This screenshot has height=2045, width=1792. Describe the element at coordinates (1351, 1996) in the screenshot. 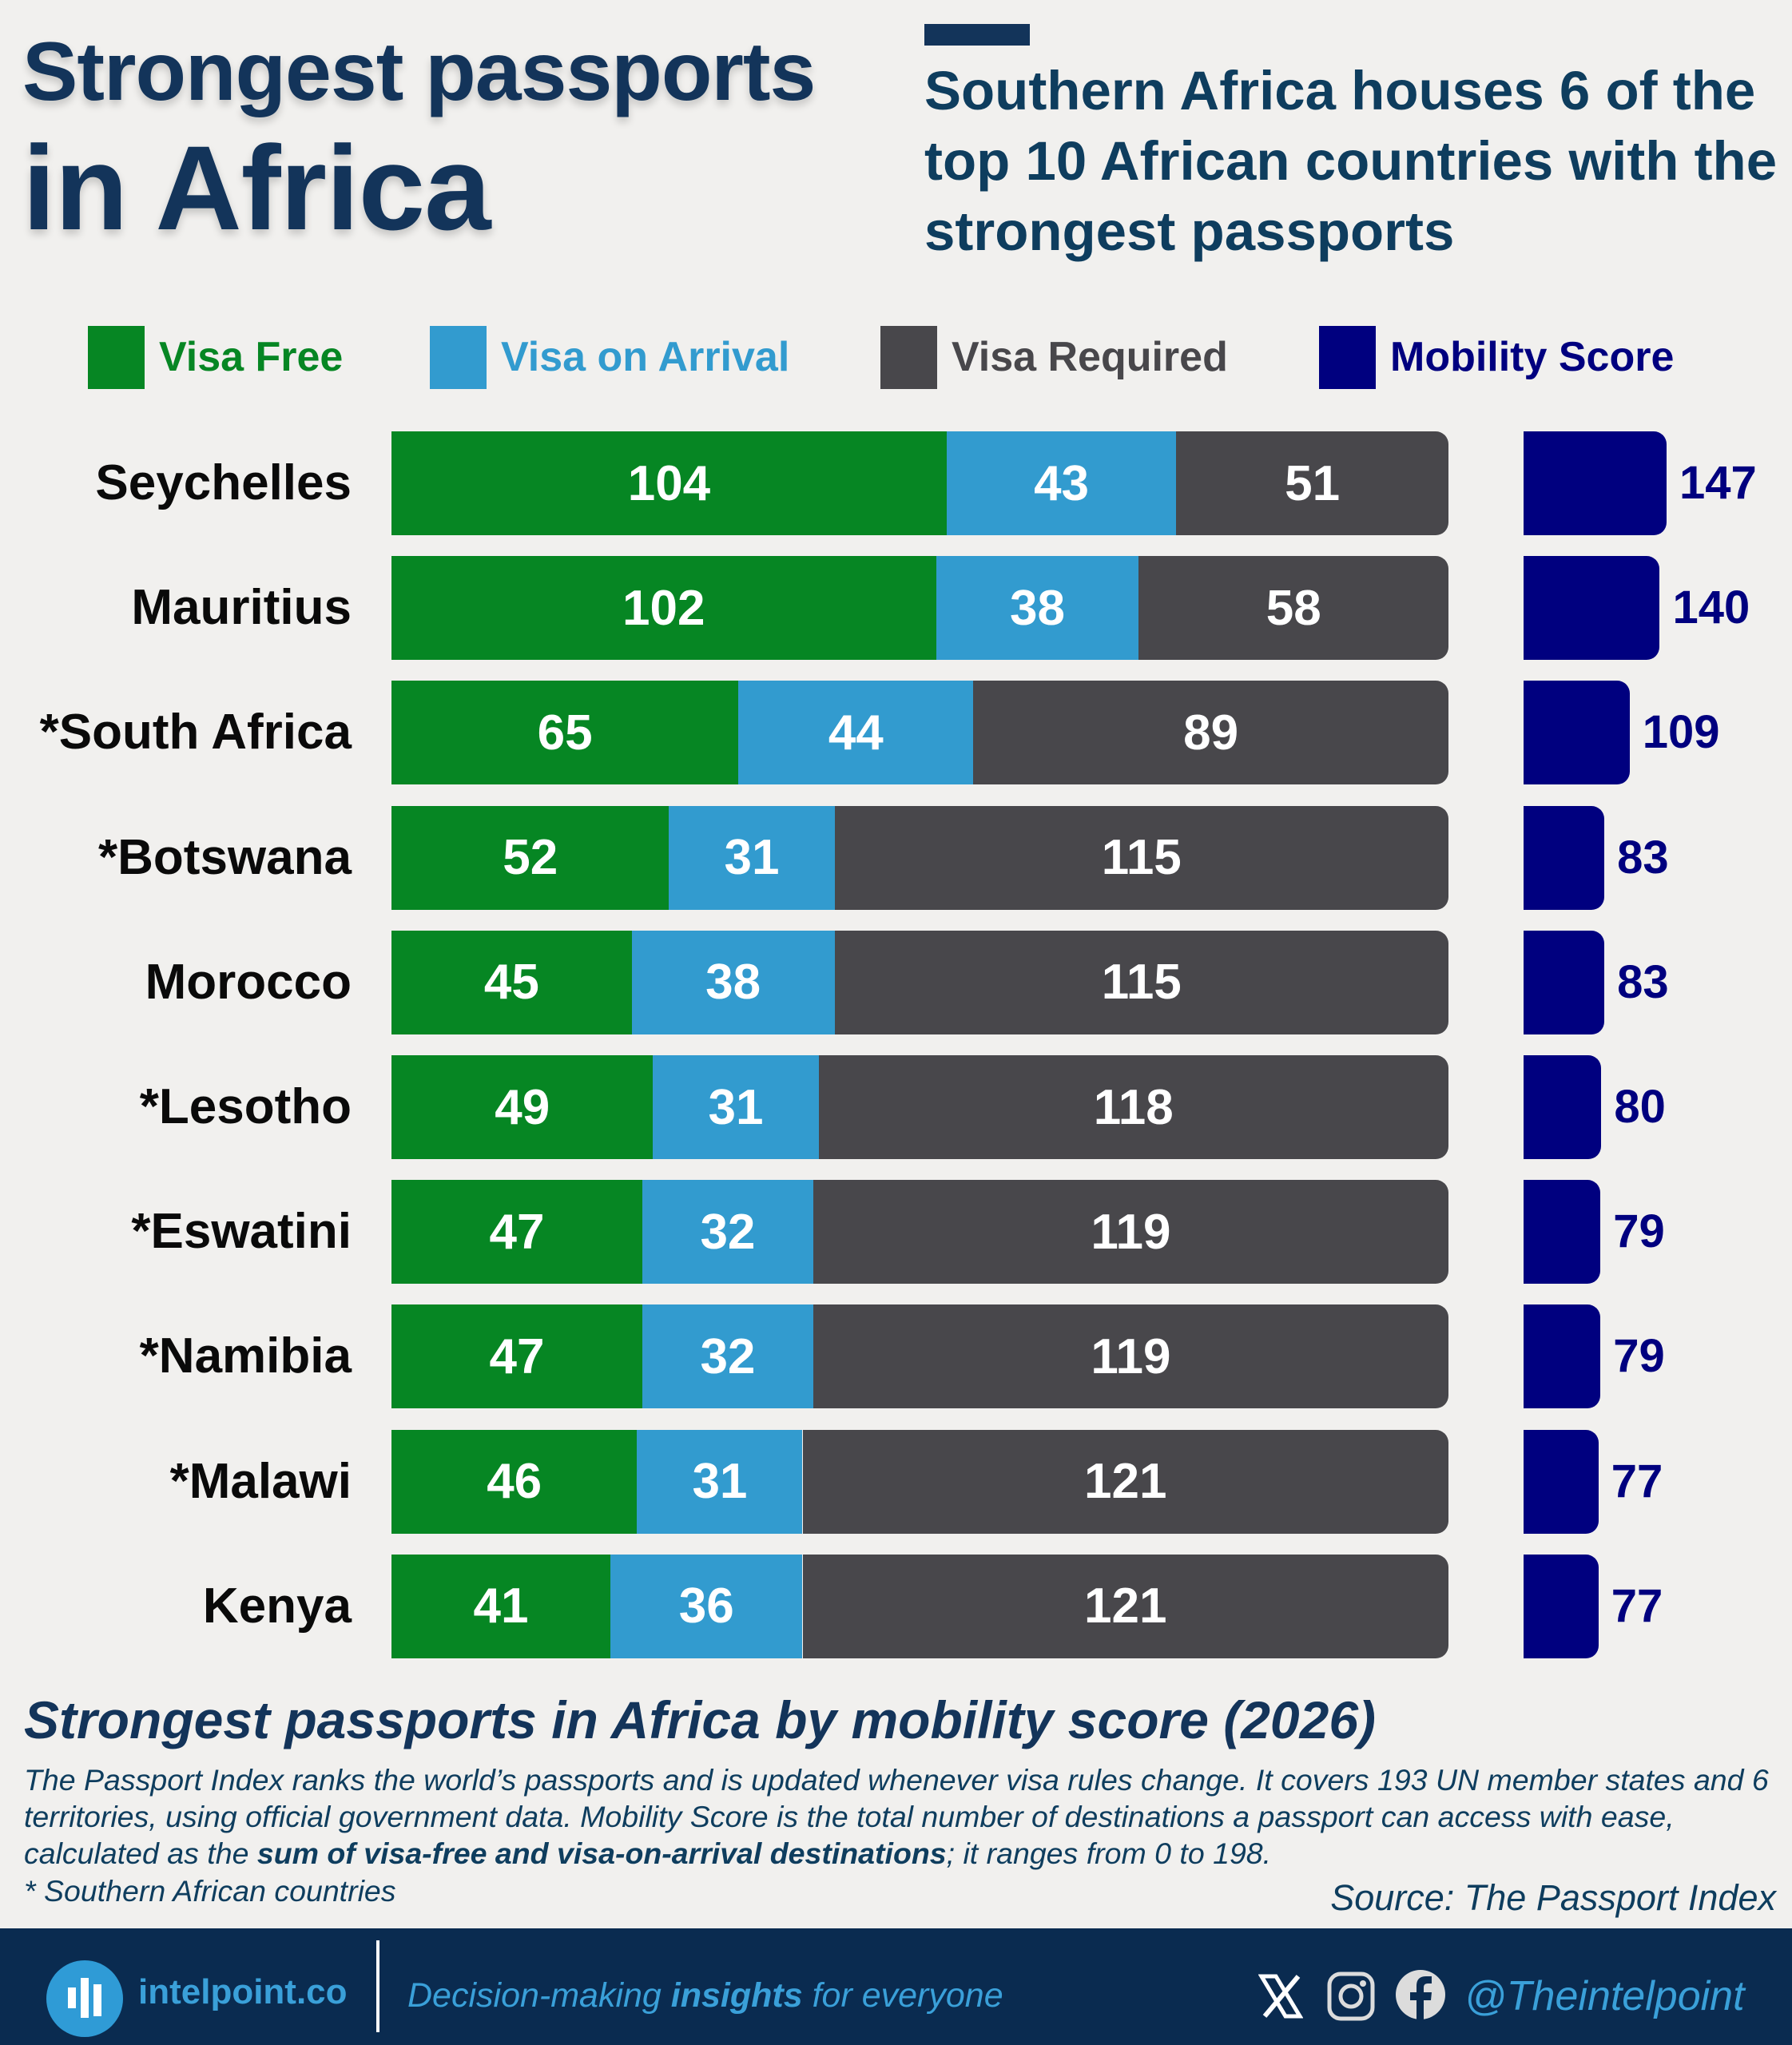

I see `instagram-icon` at that location.